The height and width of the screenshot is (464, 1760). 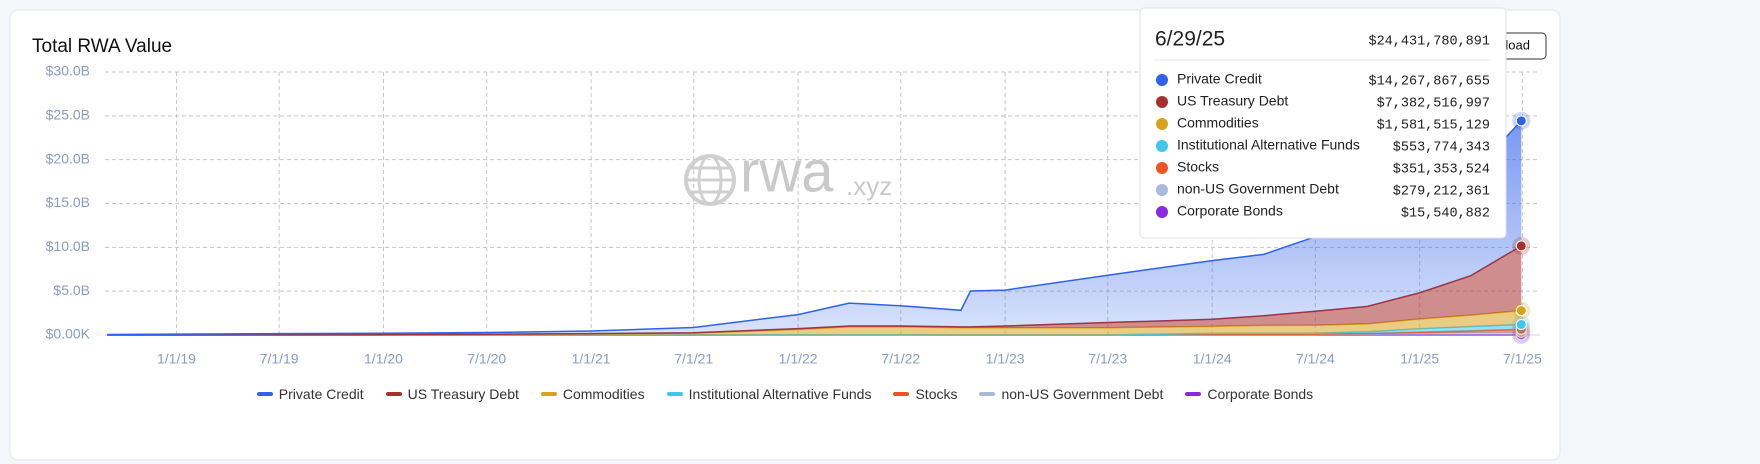 I want to click on legend-item: Commodities, so click(x=592, y=394).